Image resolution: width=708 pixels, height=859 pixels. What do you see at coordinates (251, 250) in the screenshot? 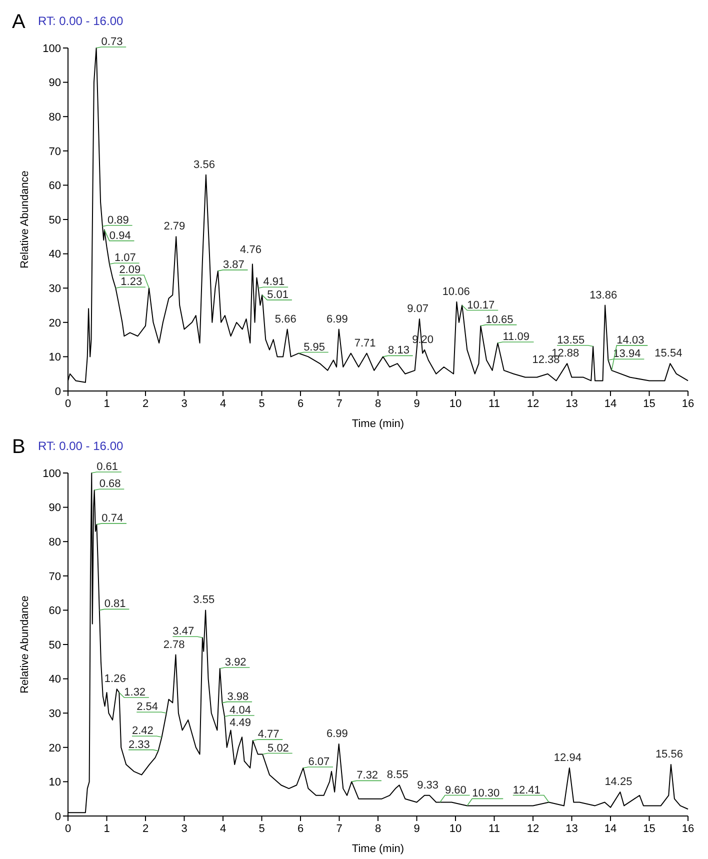
I see `annotation: 4.76` at bounding box center [251, 250].